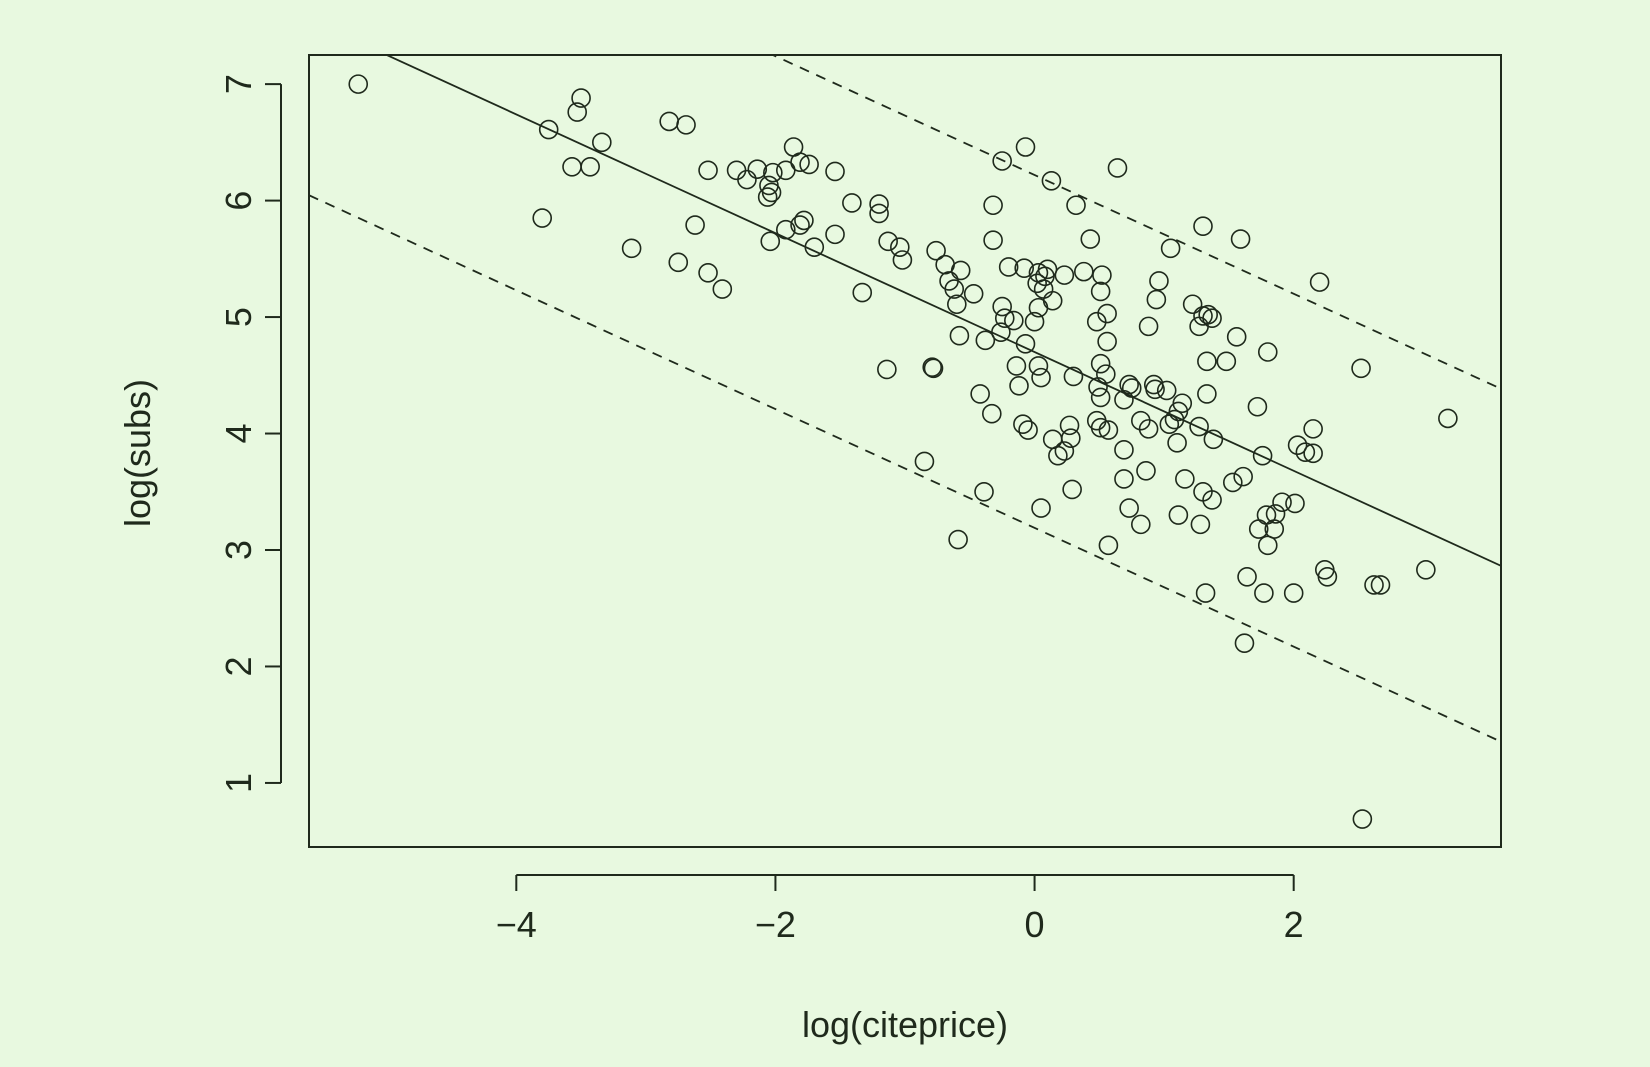 The image size is (1650, 1067). I want to click on y-tick-label: 2, so click(238, 666).